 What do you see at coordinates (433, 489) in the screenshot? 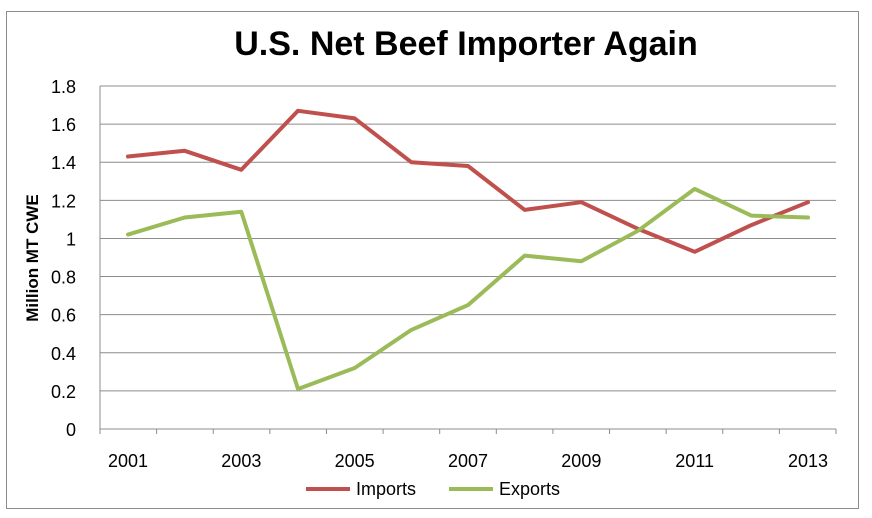
I see `legend: Imports Exports` at bounding box center [433, 489].